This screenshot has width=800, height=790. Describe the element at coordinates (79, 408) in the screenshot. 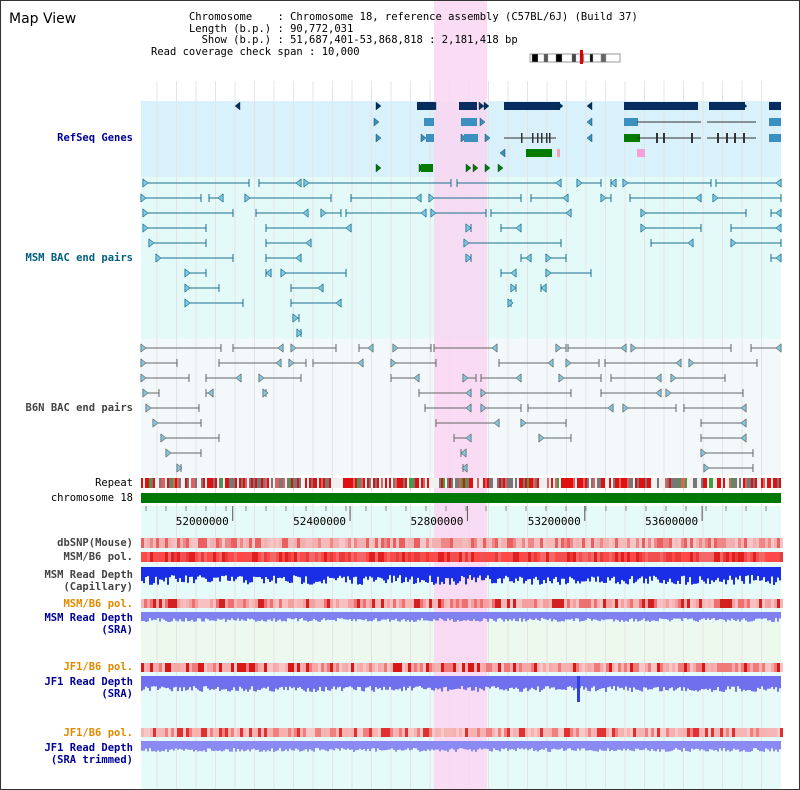

I see `b6n-bac-label: B6N BAC end pairs` at that location.